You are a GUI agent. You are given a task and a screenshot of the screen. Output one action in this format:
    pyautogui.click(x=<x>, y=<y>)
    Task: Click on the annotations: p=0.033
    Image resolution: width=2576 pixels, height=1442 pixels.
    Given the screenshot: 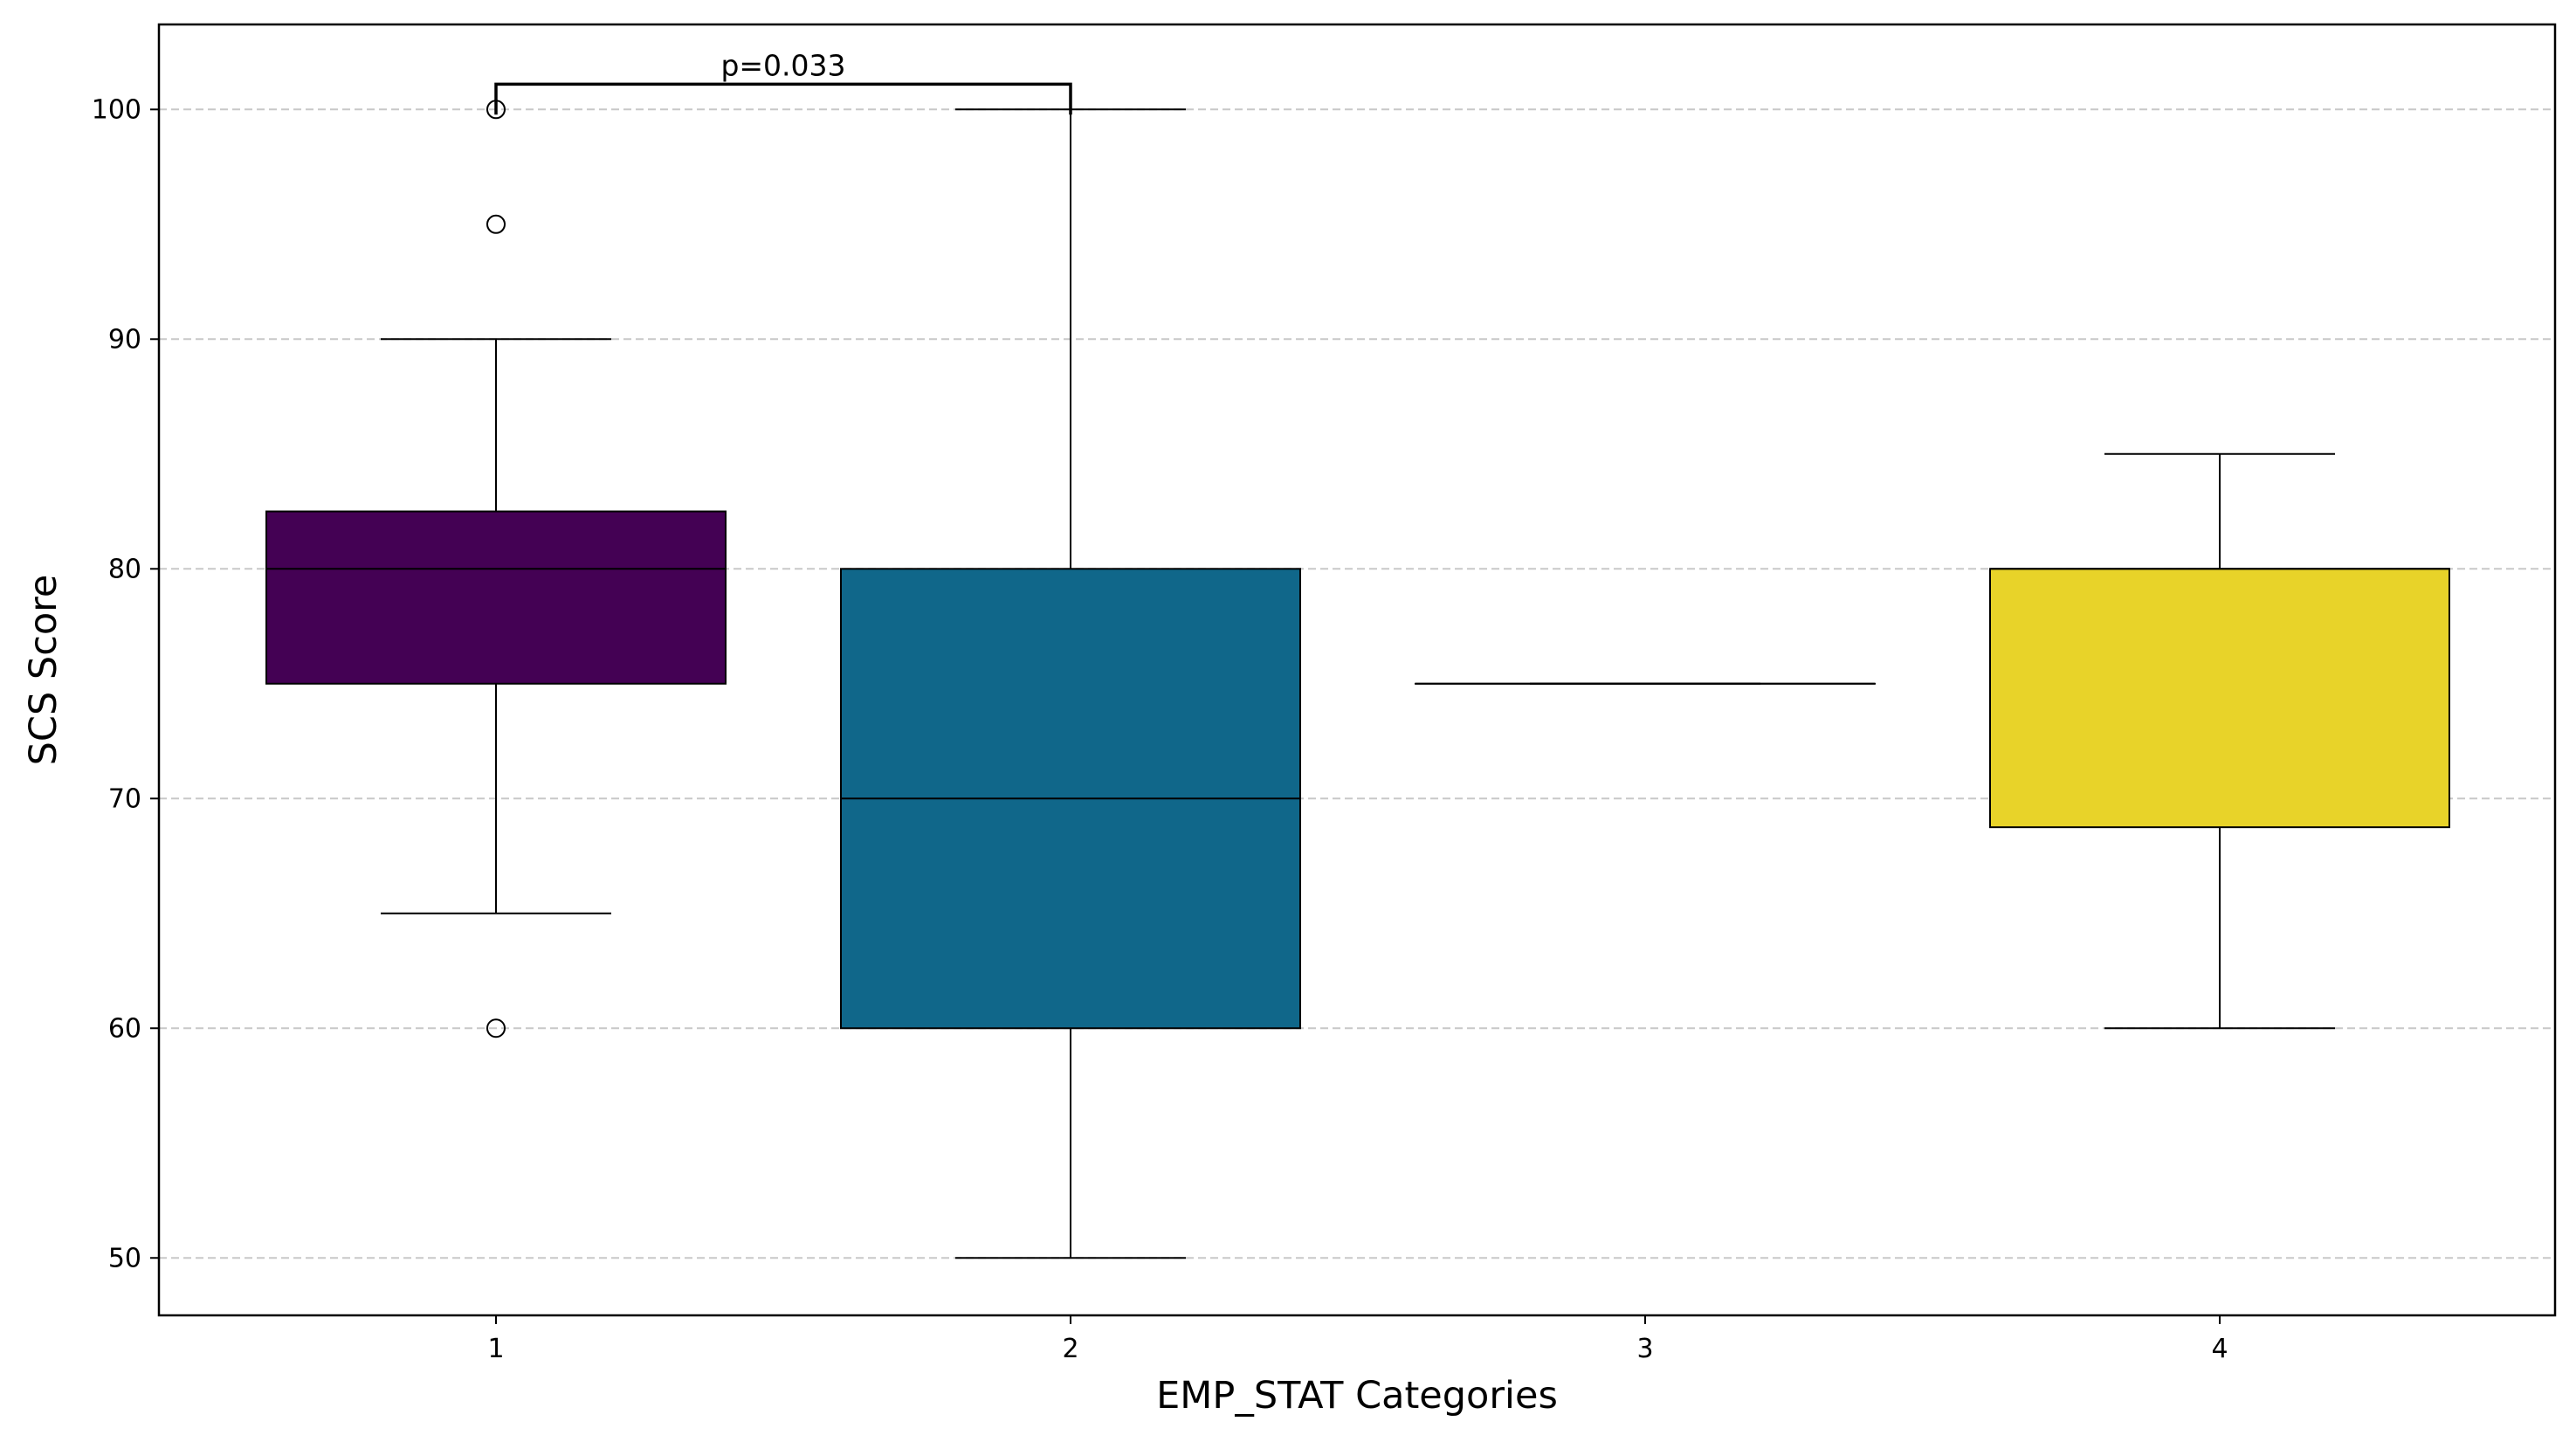 What is the action you would take?
    pyautogui.click(x=783, y=81)
    